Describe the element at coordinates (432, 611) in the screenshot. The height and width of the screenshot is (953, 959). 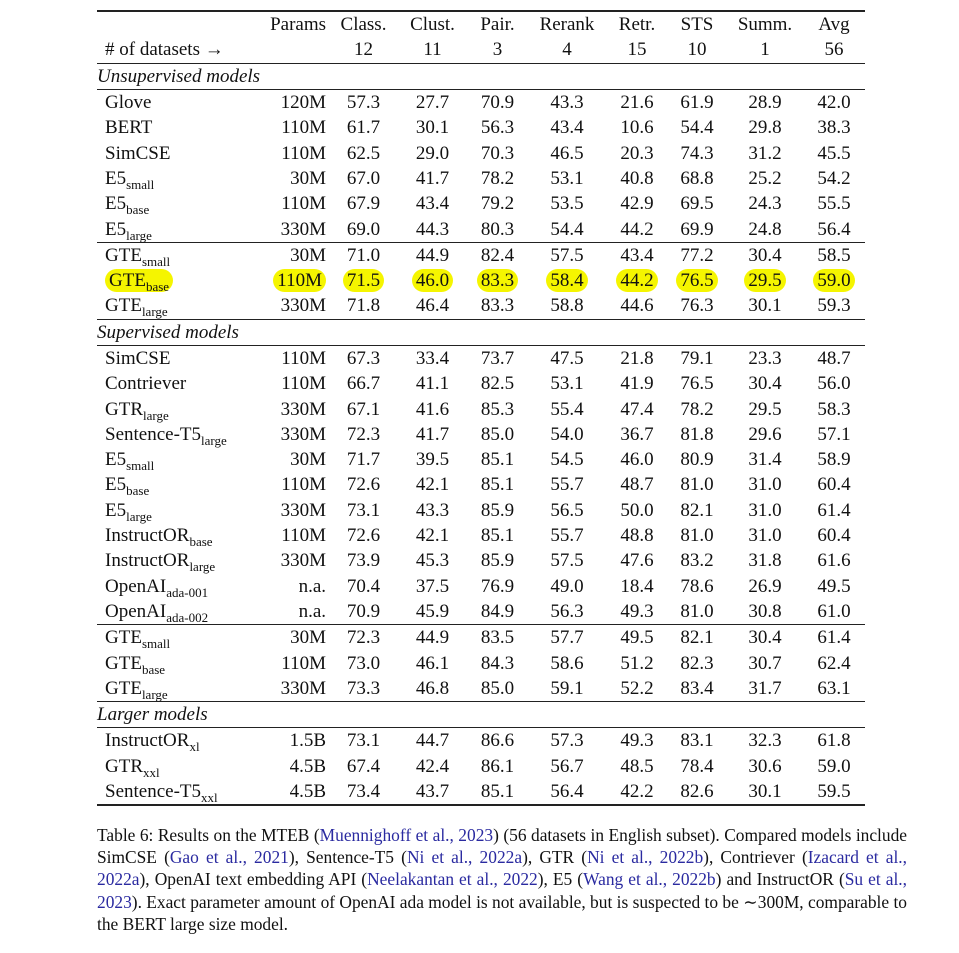
I see `score-value: 45.9` at that location.